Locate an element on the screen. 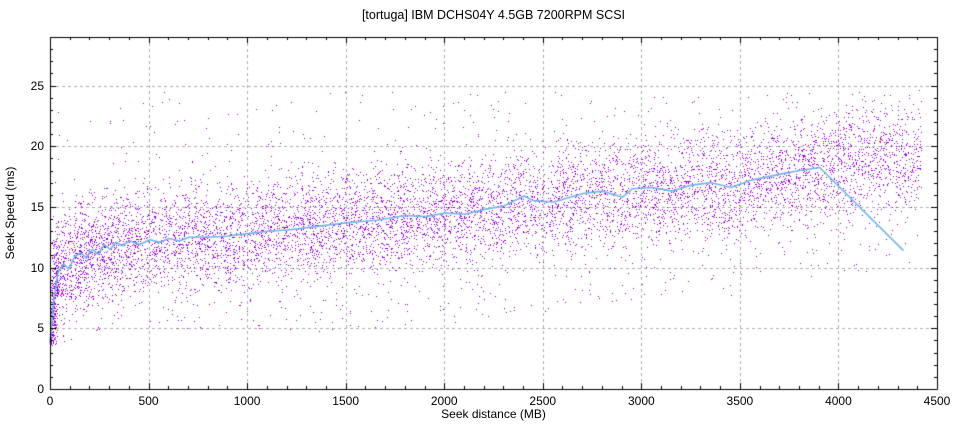 This screenshot has width=960, height=432. x-axis-label: Seek distance (MB) is located at coordinates (493, 414).